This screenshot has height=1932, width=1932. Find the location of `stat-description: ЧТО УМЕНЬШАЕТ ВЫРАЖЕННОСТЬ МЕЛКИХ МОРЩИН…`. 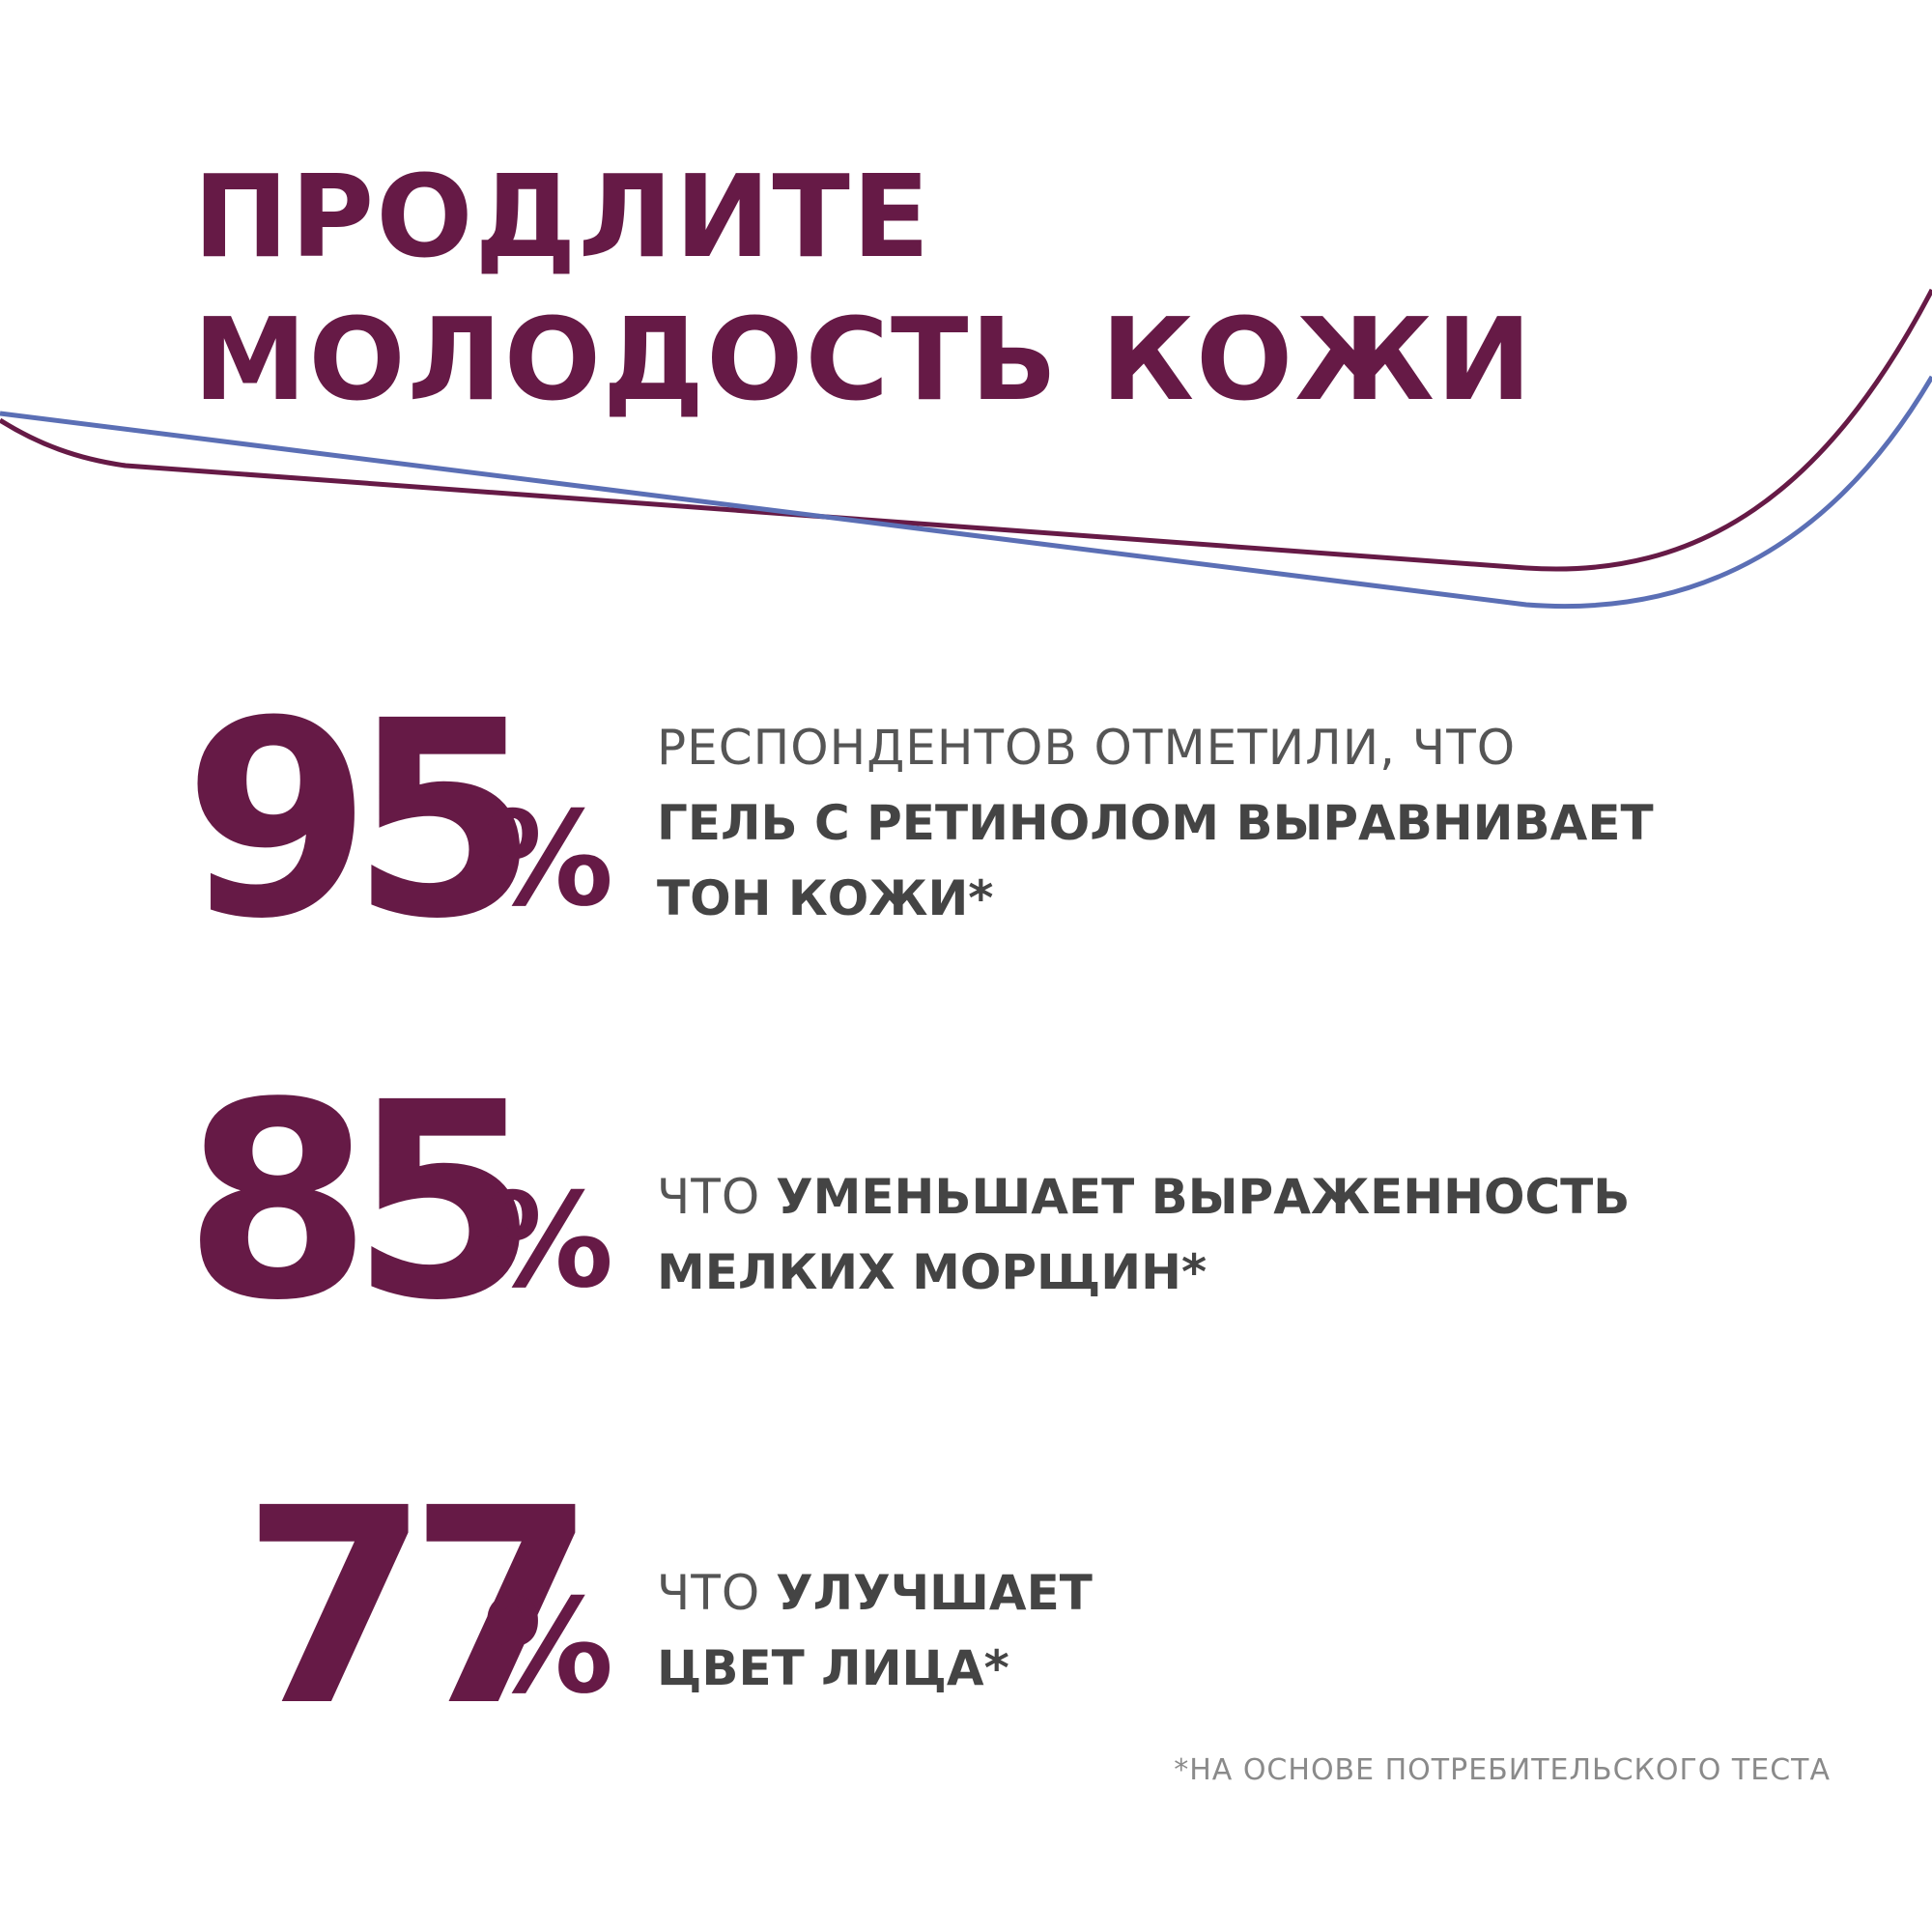

stat-description: ЧТО УМЕНЬШАЕТ ВЫРАЖЕННОСТЬ МЕЛКИХ МОРЩИН… is located at coordinates (1143, 1234).